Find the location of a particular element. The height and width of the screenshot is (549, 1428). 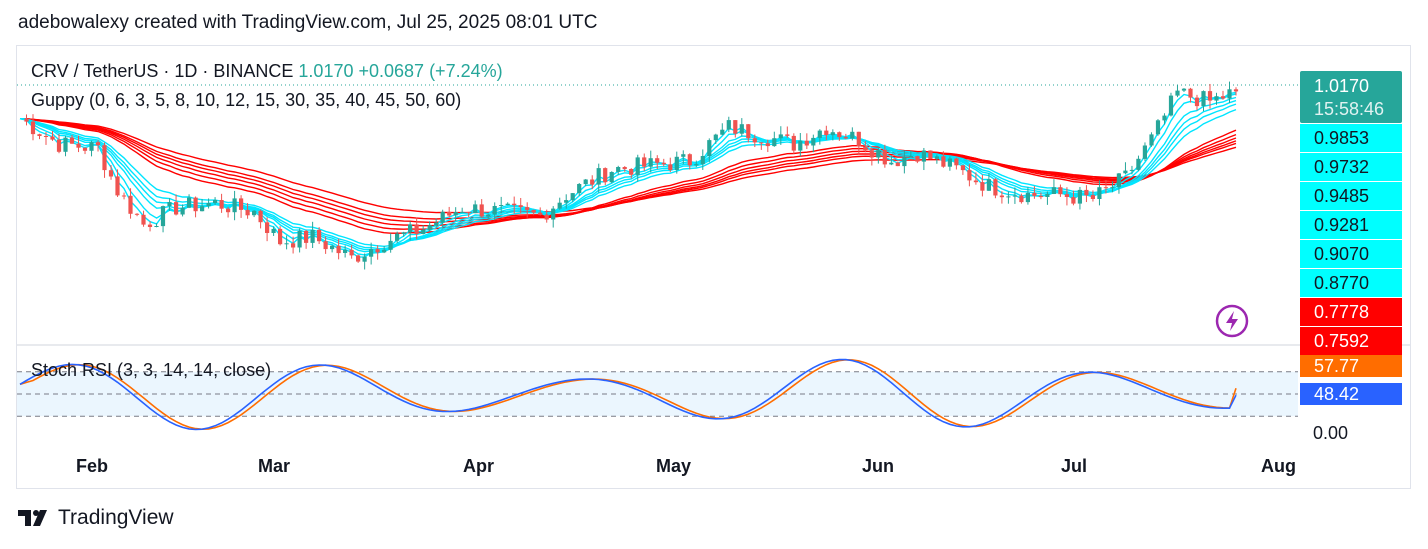

price-axis-tag: 0.7778 is located at coordinates (1351, 312).